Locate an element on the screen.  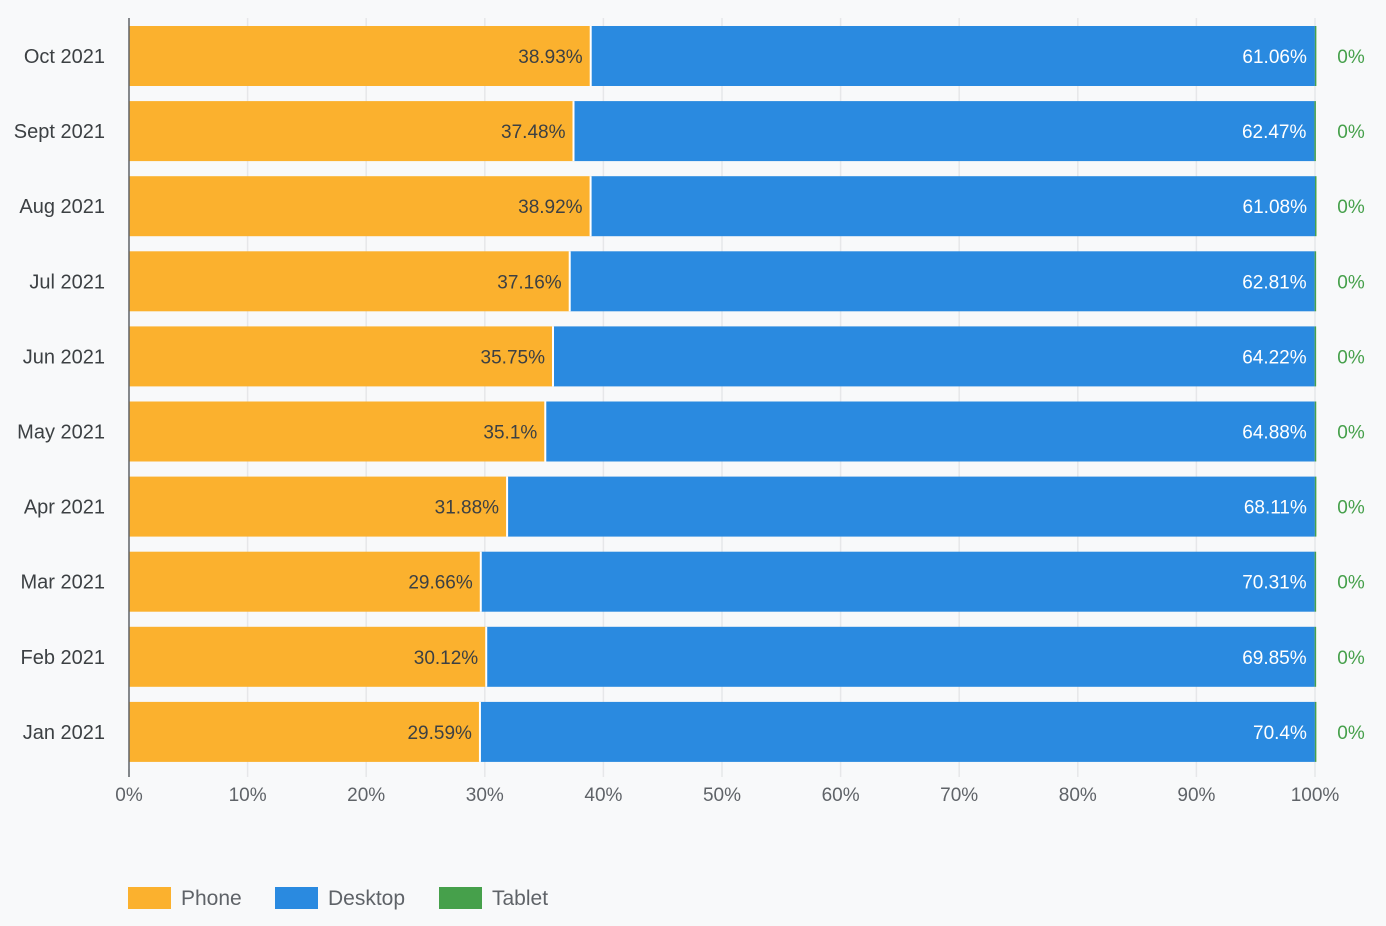
desktop-data-label: 69.85% is located at coordinates (1274, 658).